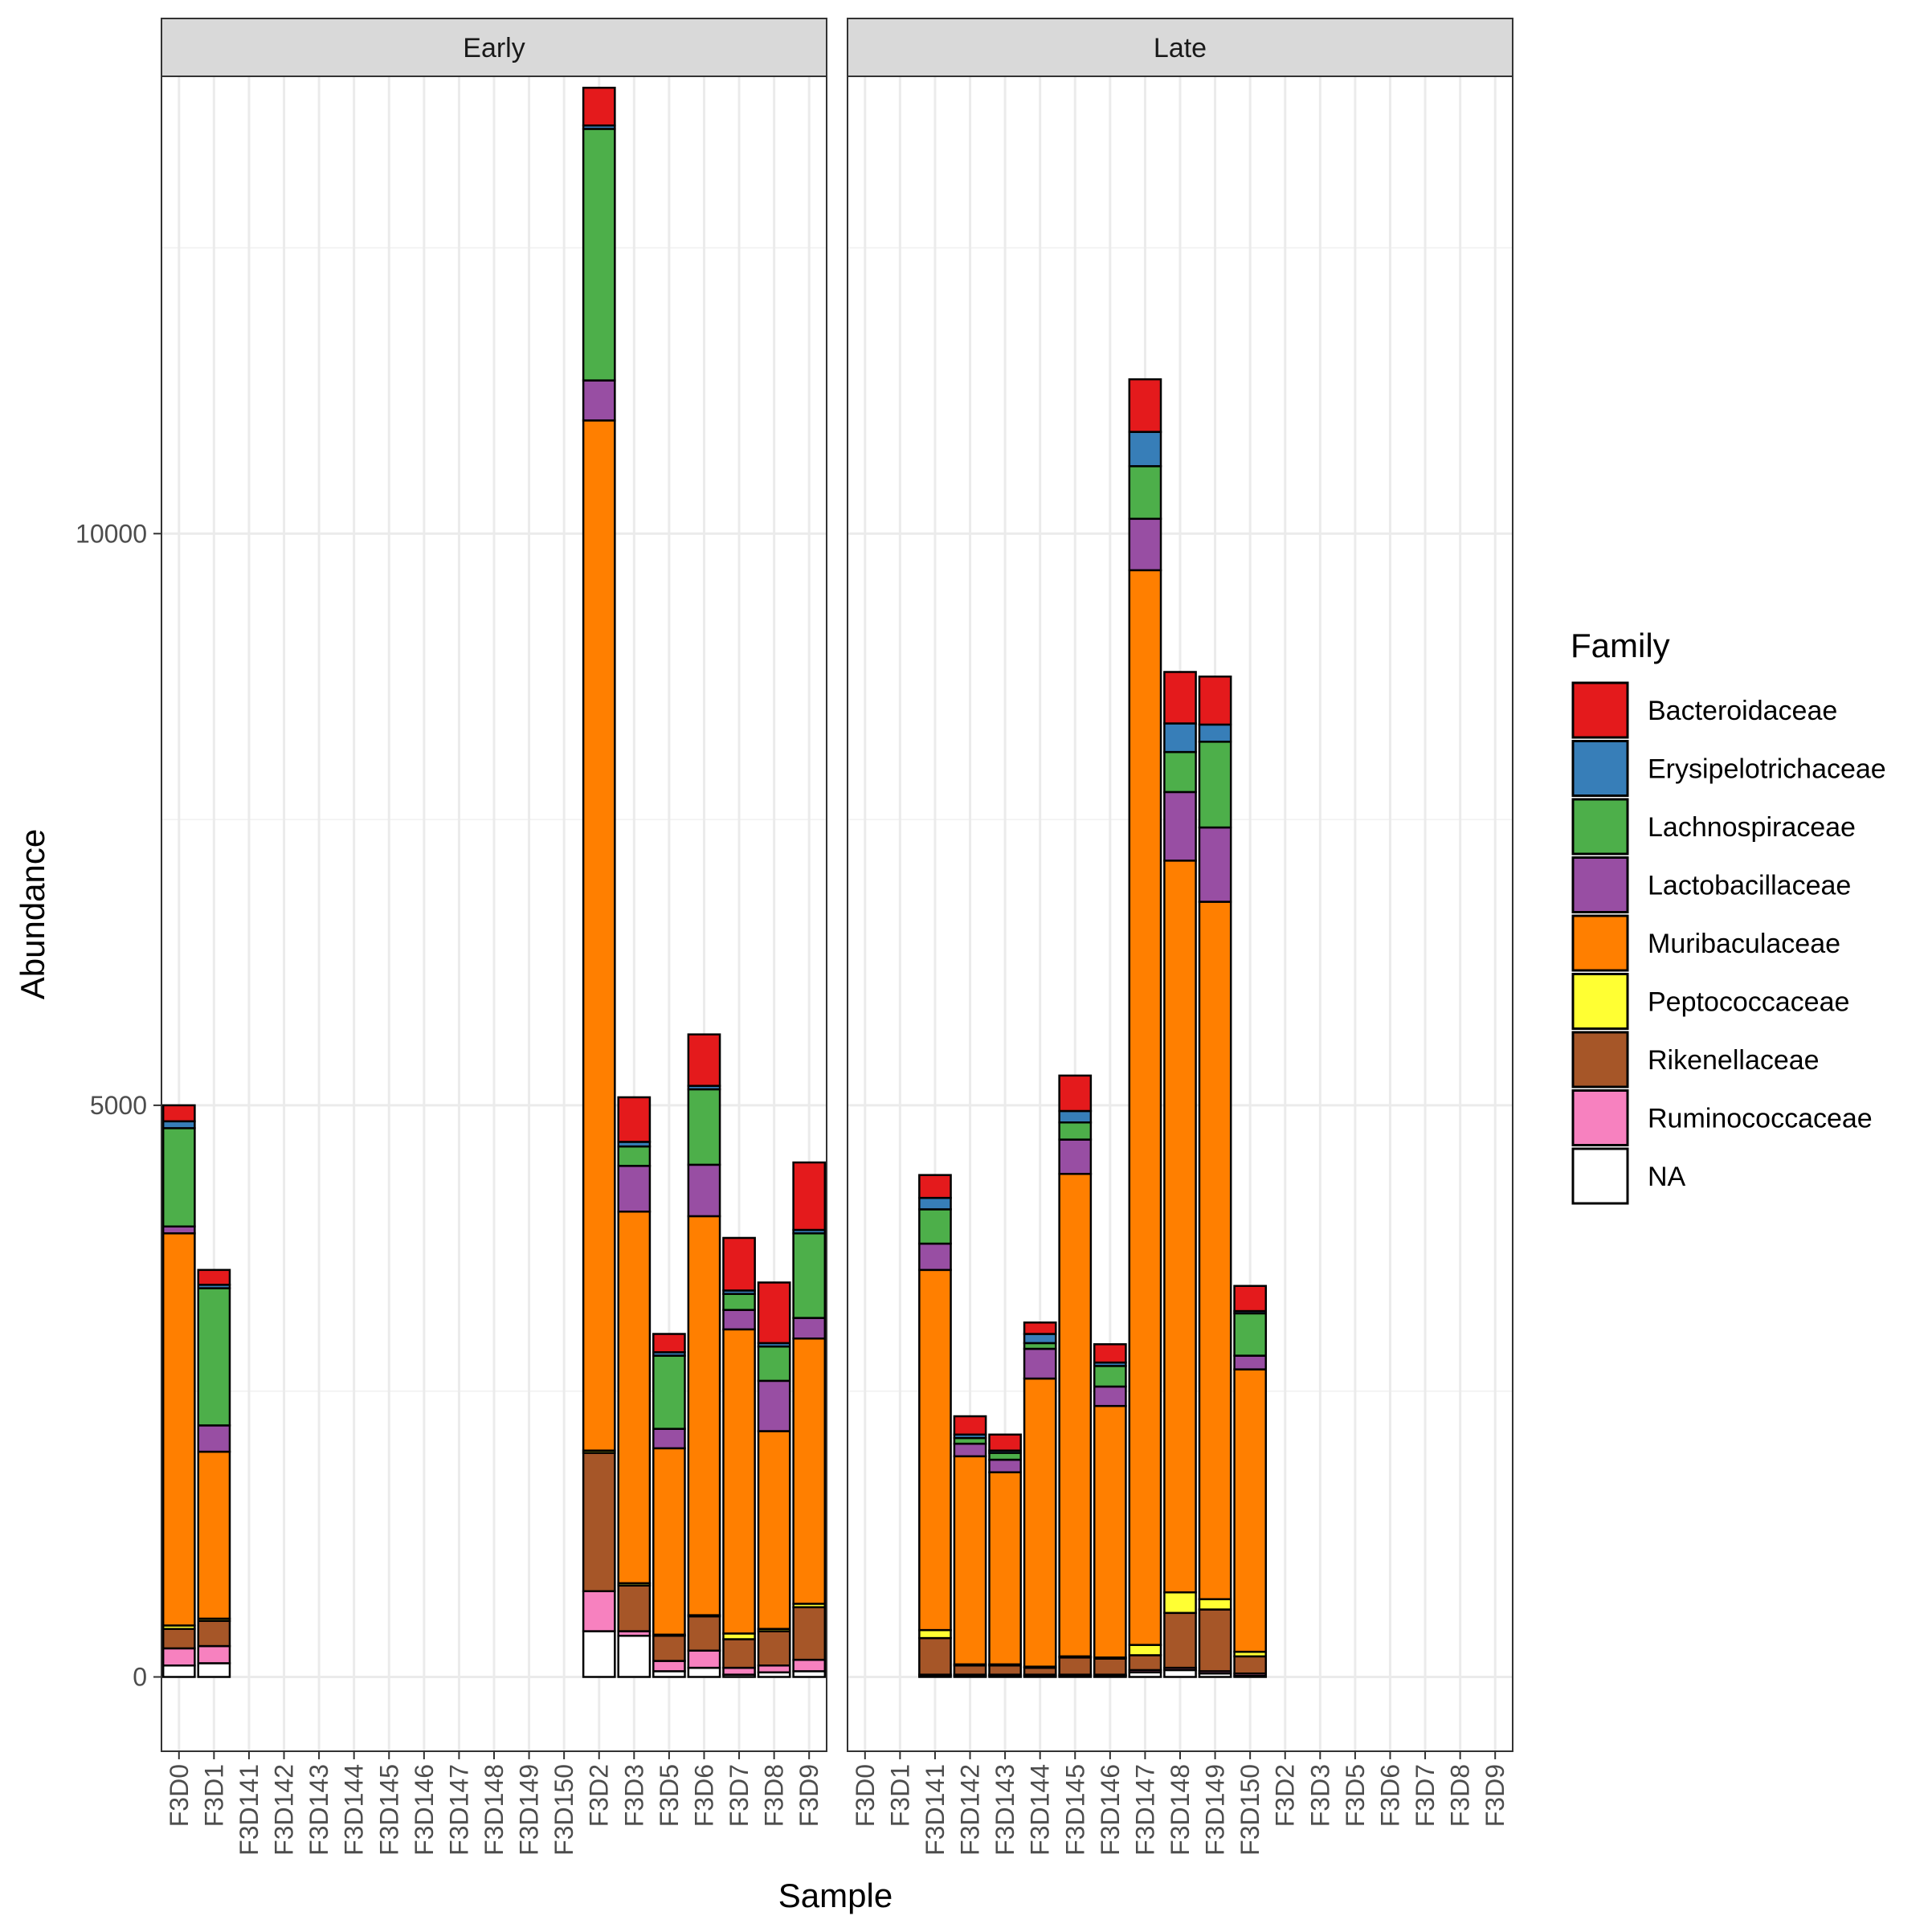 The image size is (1928, 1932). What do you see at coordinates (808, 1796) in the screenshot?
I see `x-tick-label: F3D9` at bounding box center [808, 1796].